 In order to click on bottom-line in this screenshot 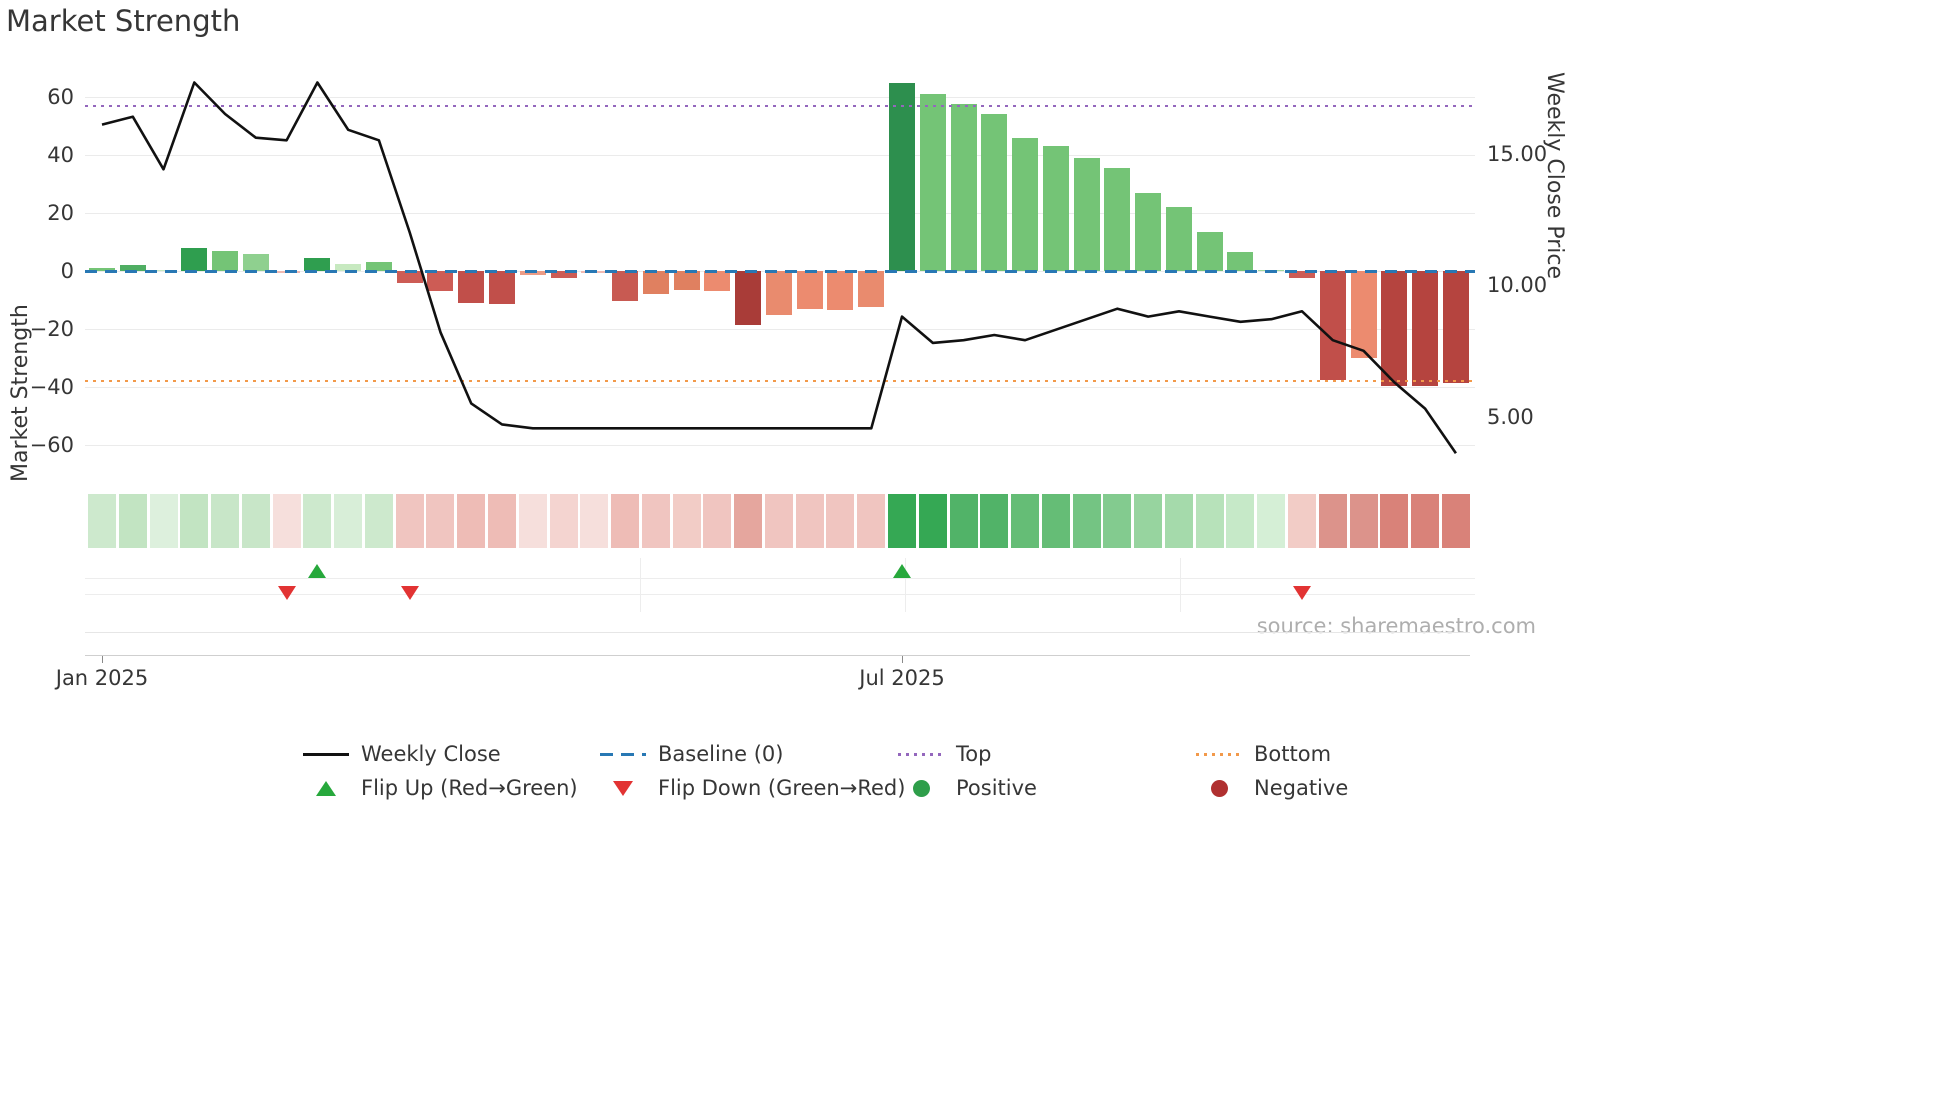, I will do `click(780, 381)`.